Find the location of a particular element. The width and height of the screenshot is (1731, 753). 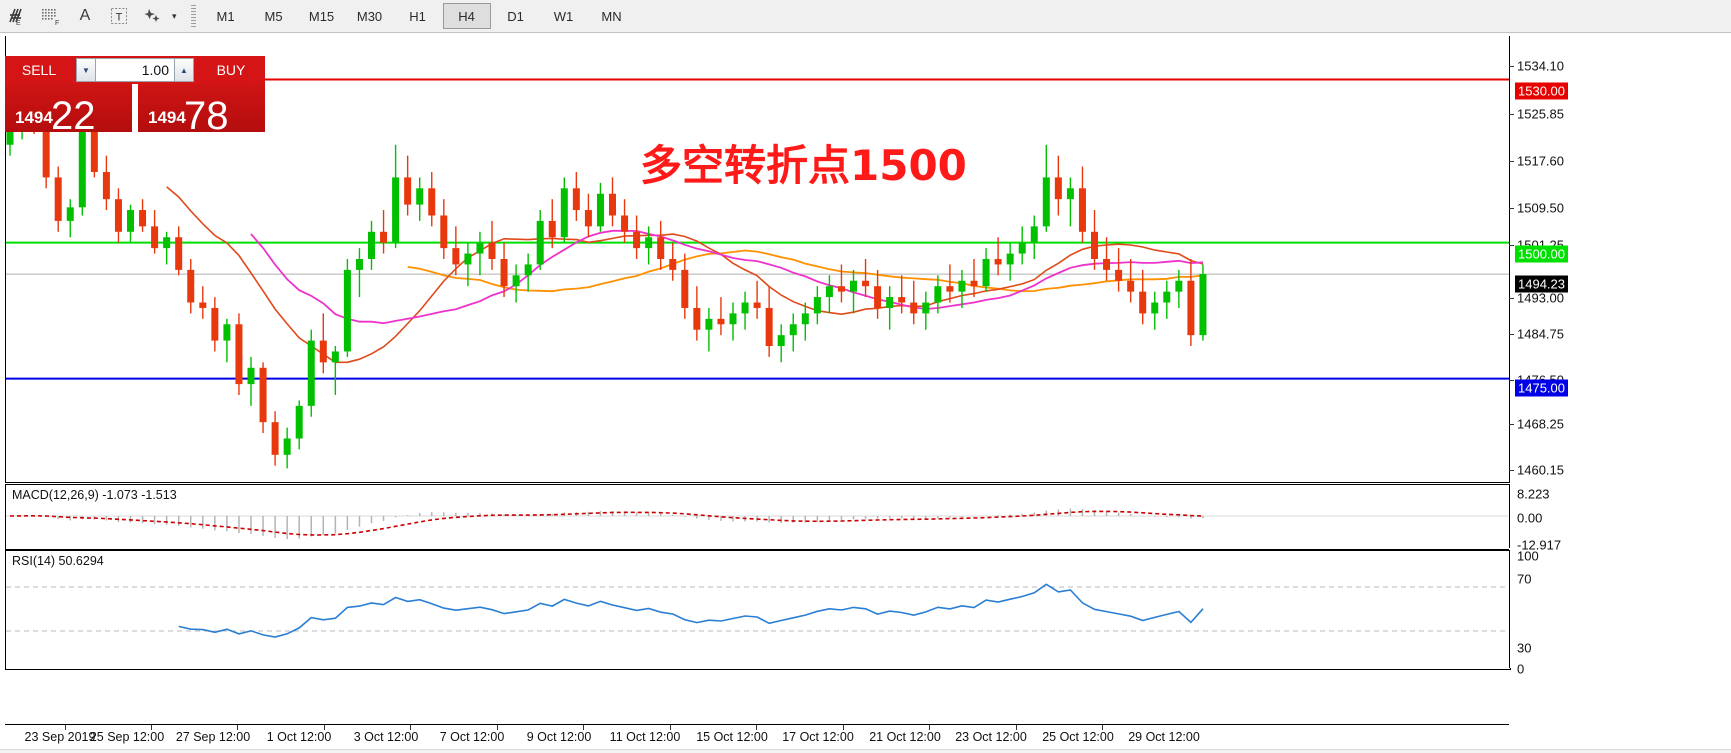

toolbar: E F A T ▾ M1 M5 M15 M30 H1 is located at coordinates (865, 16).